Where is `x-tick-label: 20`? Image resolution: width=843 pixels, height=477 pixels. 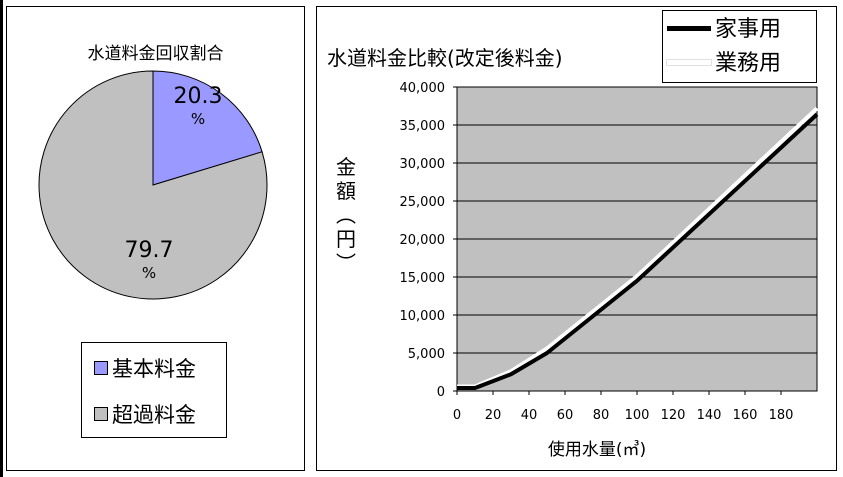 x-tick-label: 20 is located at coordinates (493, 415).